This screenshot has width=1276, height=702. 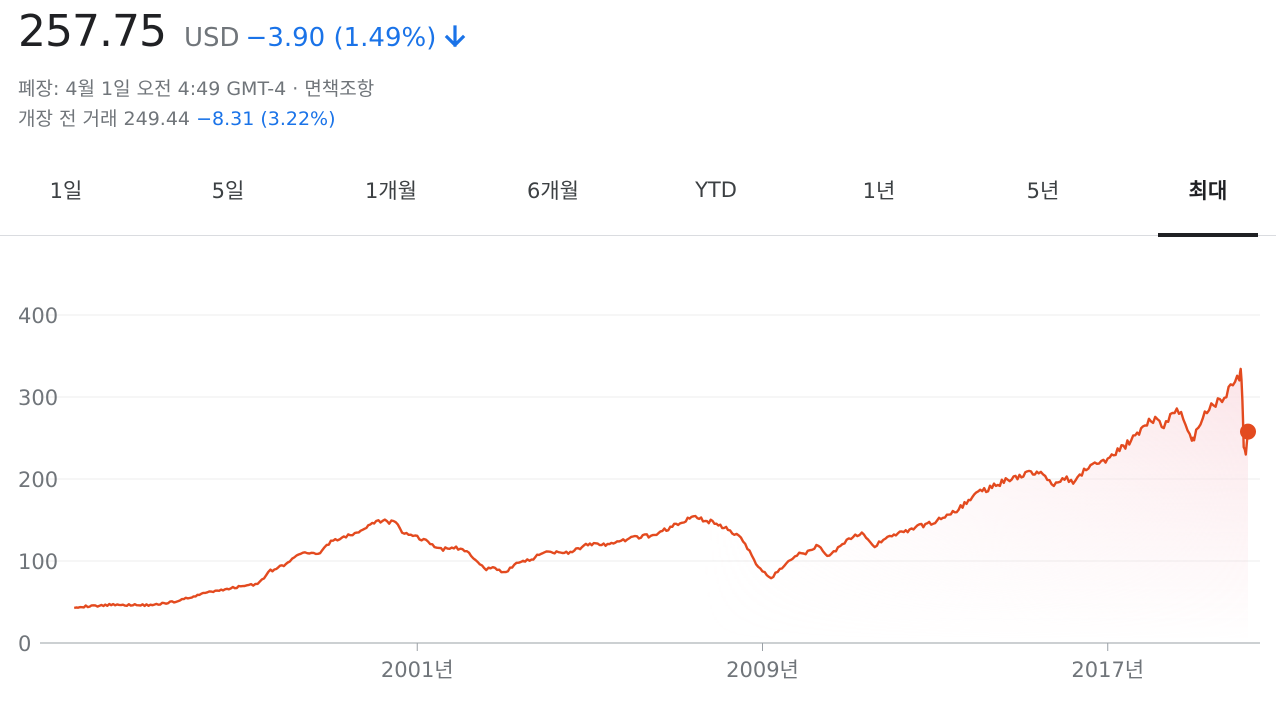 What do you see at coordinates (716, 190) in the screenshot?
I see `tab-ytd: YTD` at bounding box center [716, 190].